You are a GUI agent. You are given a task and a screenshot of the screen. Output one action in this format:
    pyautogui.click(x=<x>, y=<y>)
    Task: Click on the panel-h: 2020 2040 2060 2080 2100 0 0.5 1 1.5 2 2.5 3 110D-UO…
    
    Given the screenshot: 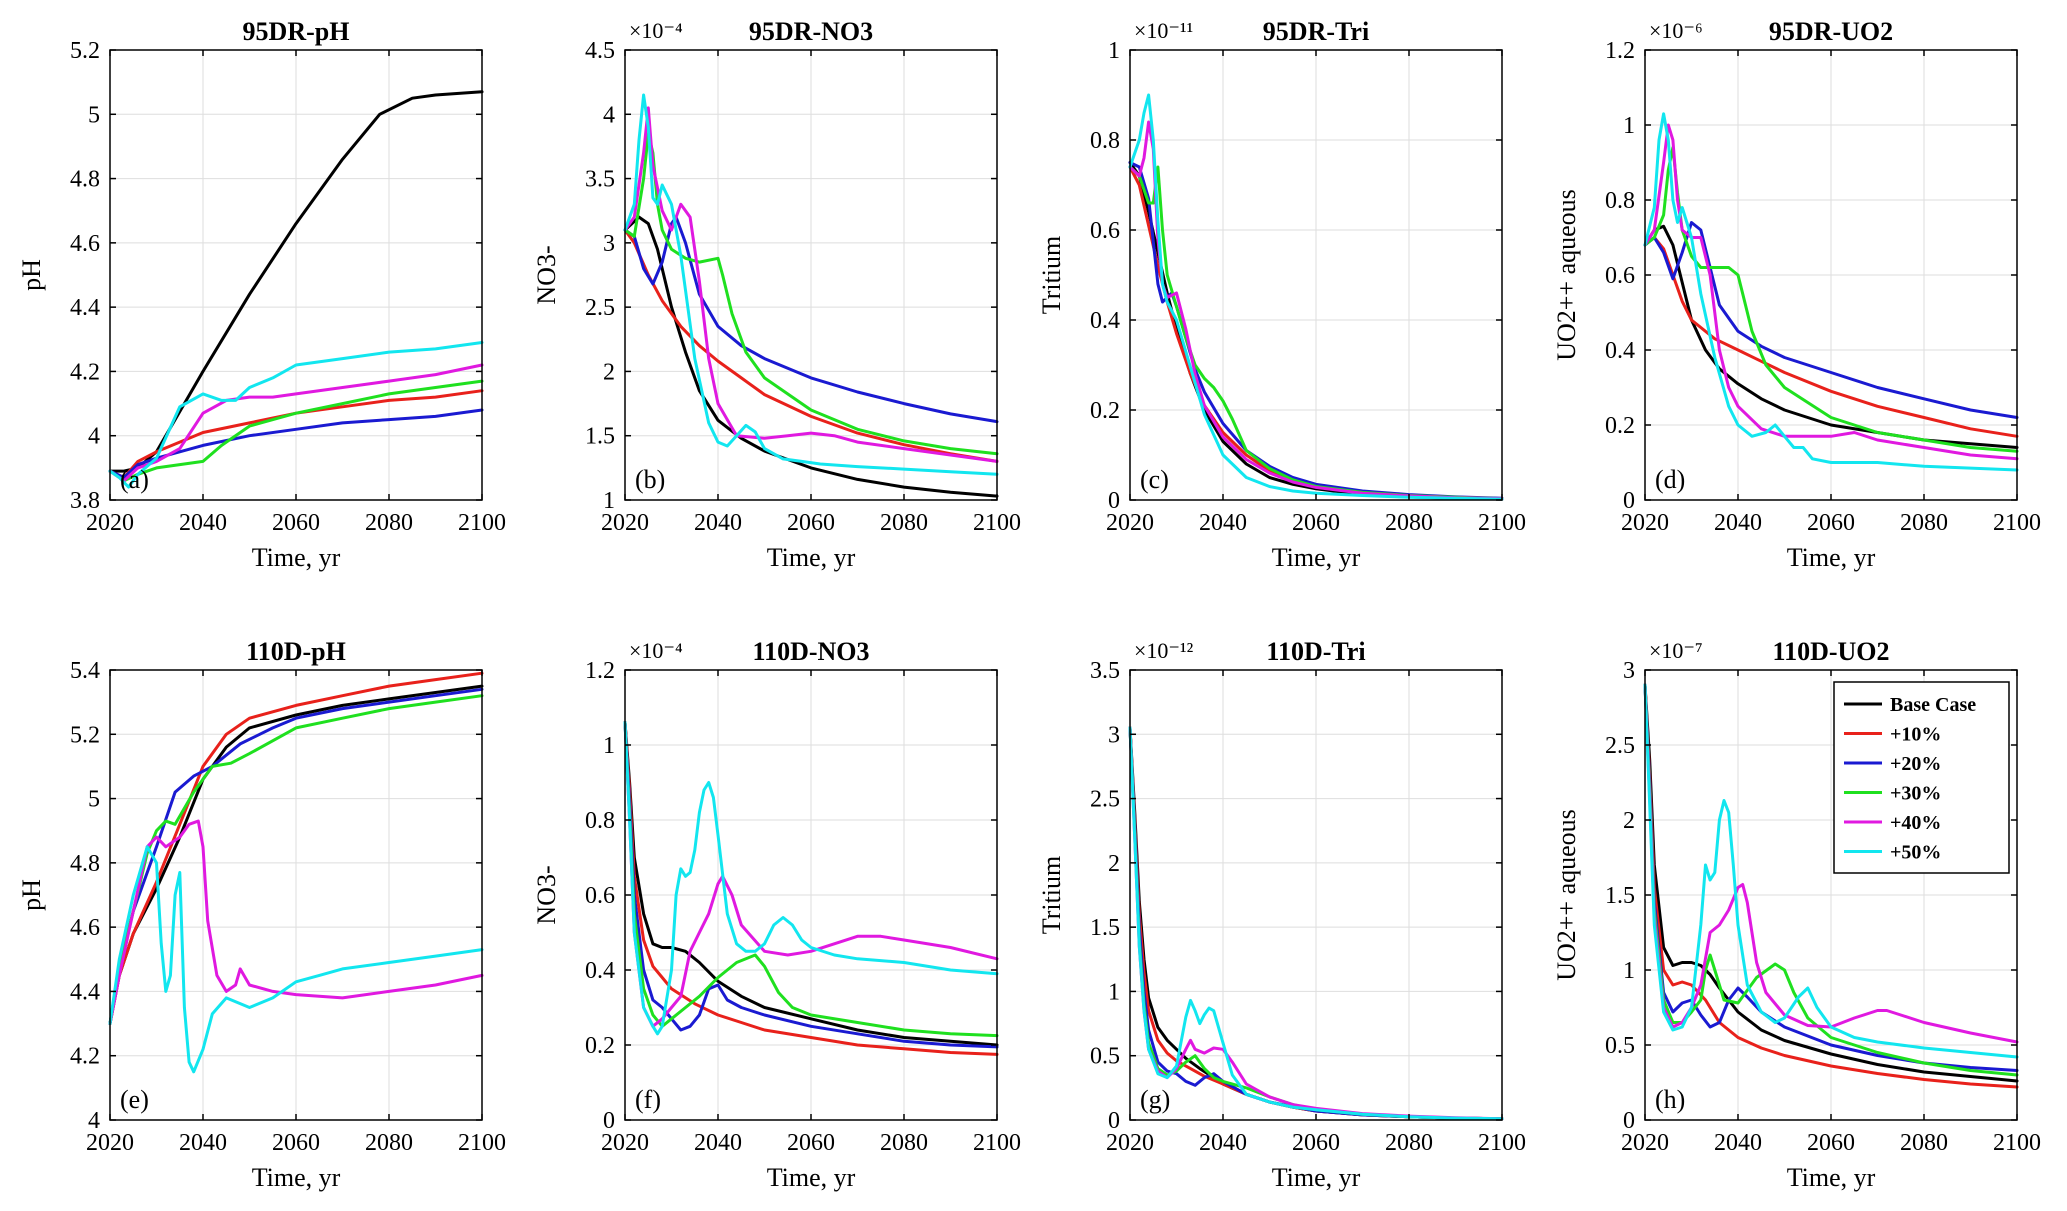 What is the action you would take?
    pyautogui.click(x=1796, y=914)
    